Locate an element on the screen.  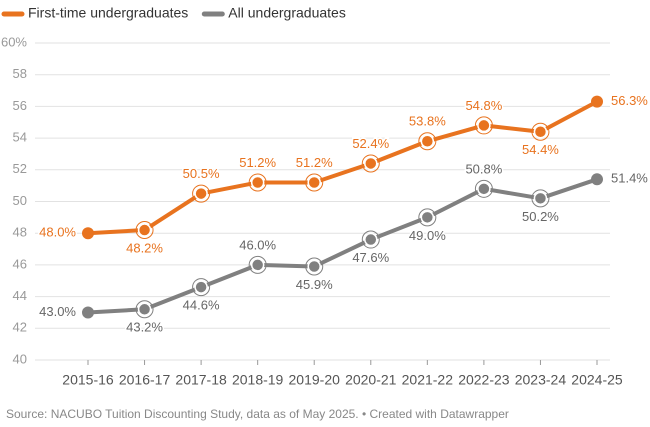
data-label: 54.8% is located at coordinates (483, 105).